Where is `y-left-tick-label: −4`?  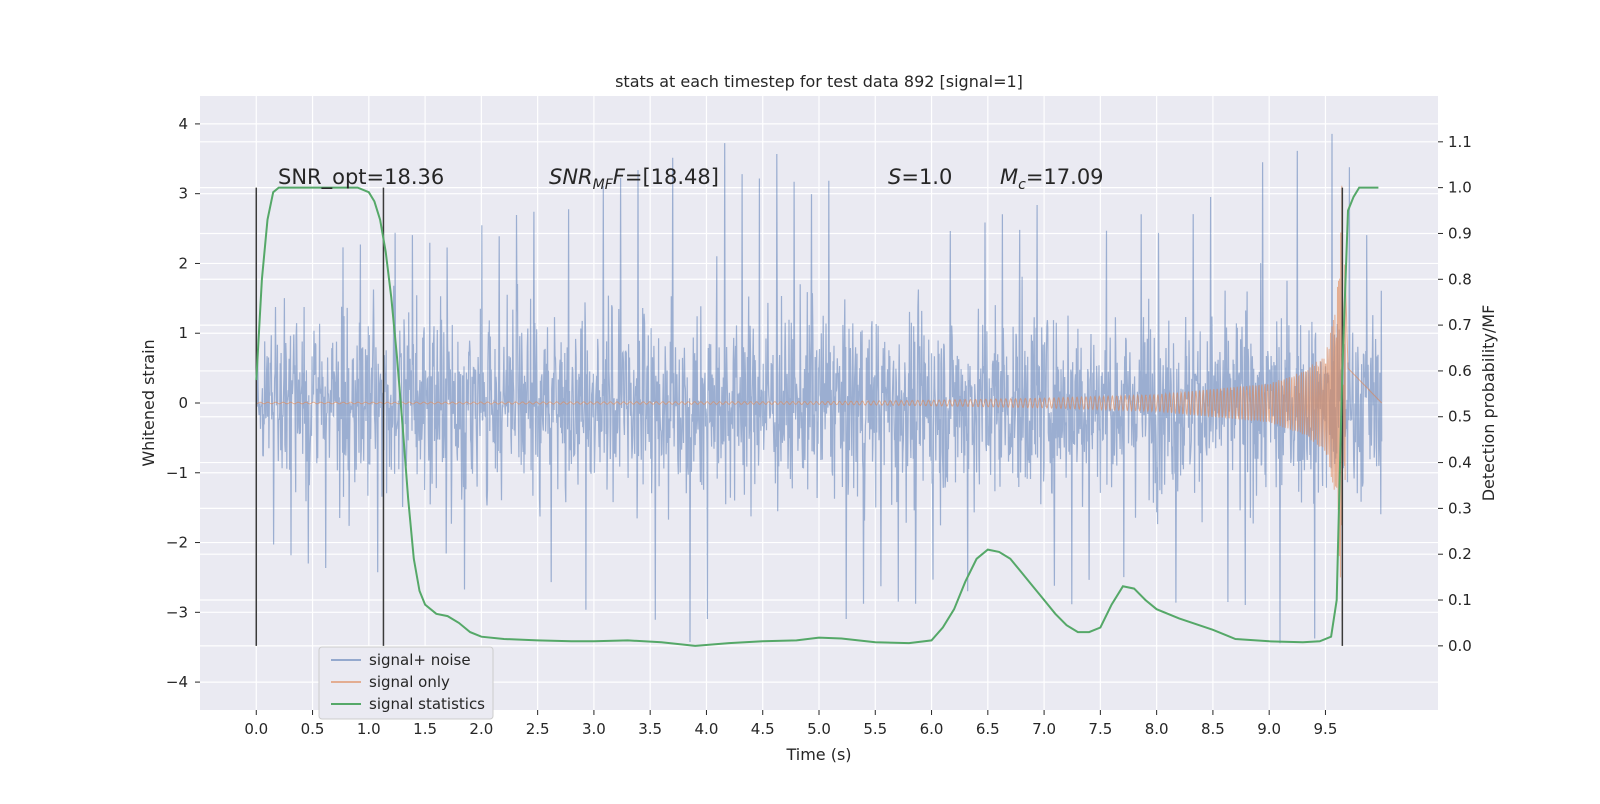
y-left-tick-label: −4 is located at coordinates (177, 682).